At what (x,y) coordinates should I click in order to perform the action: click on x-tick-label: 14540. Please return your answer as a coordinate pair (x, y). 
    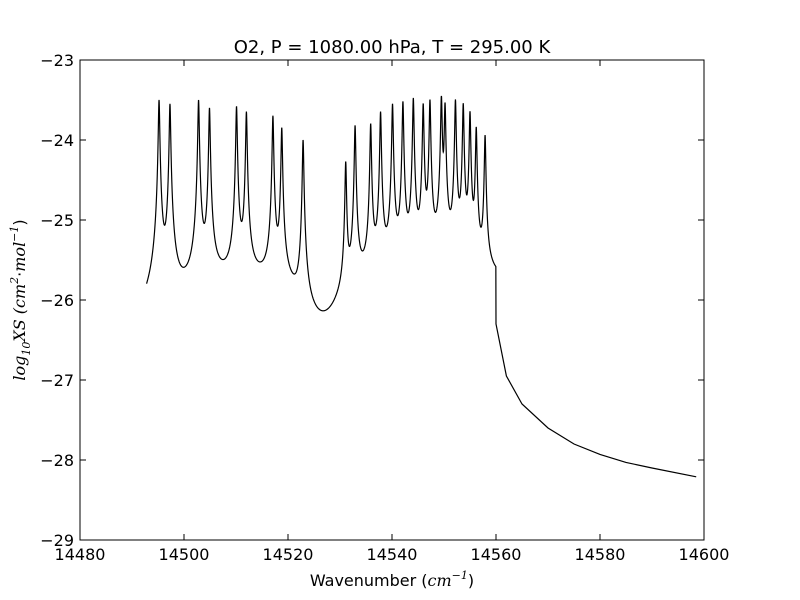
    Looking at the image, I should click on (392, 554).